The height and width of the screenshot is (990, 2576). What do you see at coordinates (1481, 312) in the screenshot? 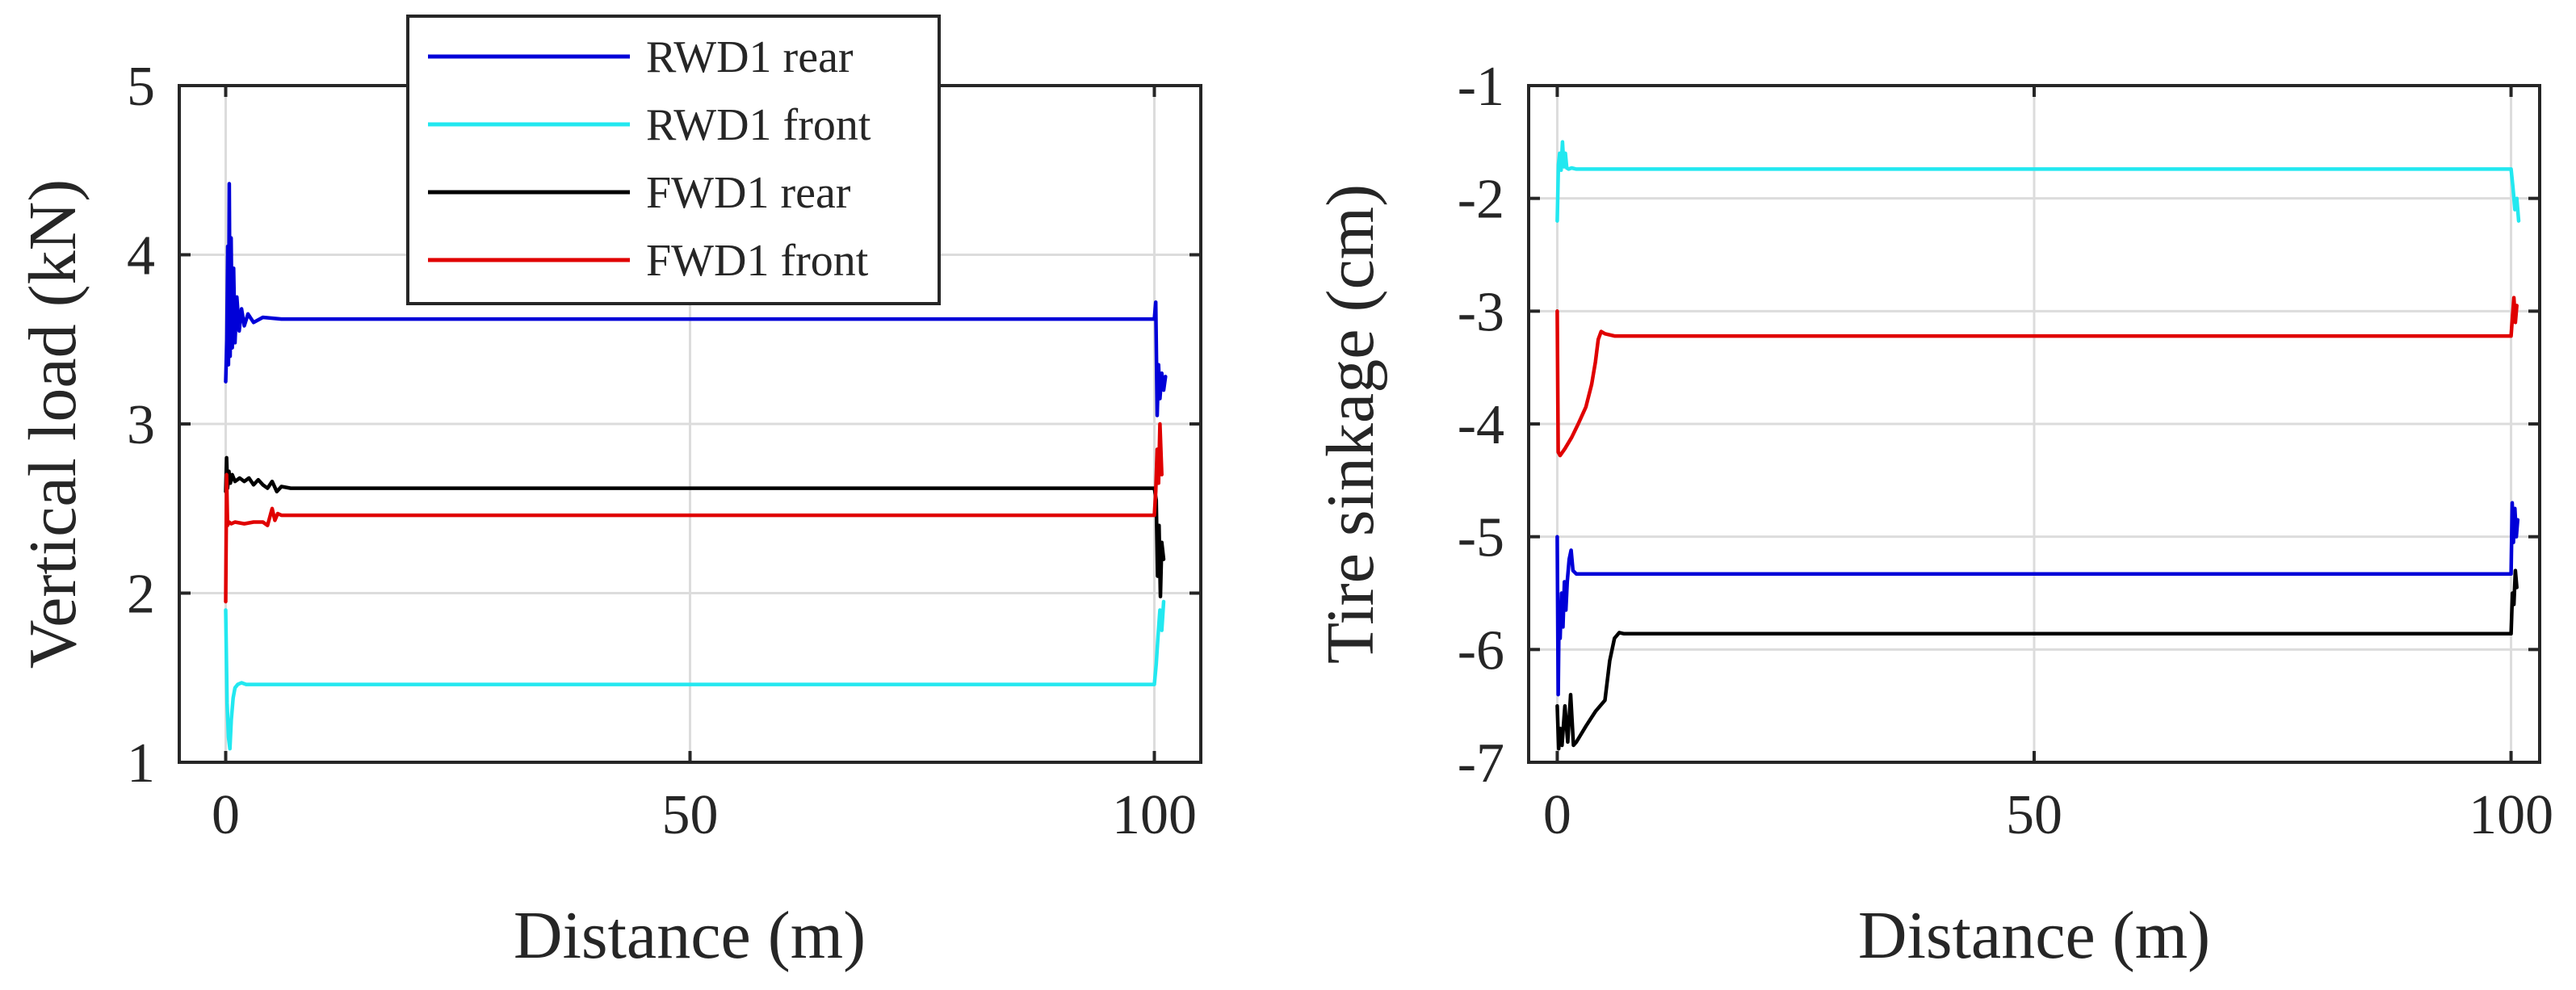
I see `y-tick-label: -3` at bounding box center [1481, 312].